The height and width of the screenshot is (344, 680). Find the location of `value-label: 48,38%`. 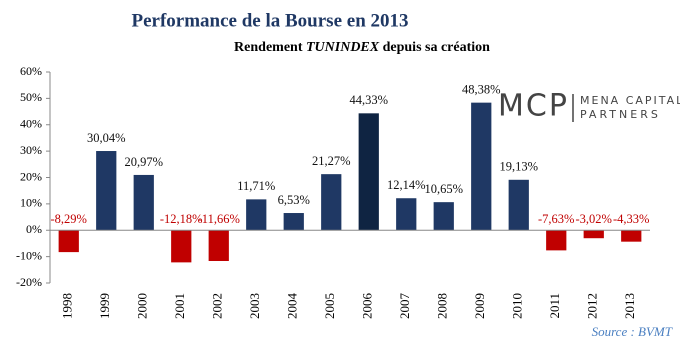

value-label: 48,38% is located at coordinates (481, 90).